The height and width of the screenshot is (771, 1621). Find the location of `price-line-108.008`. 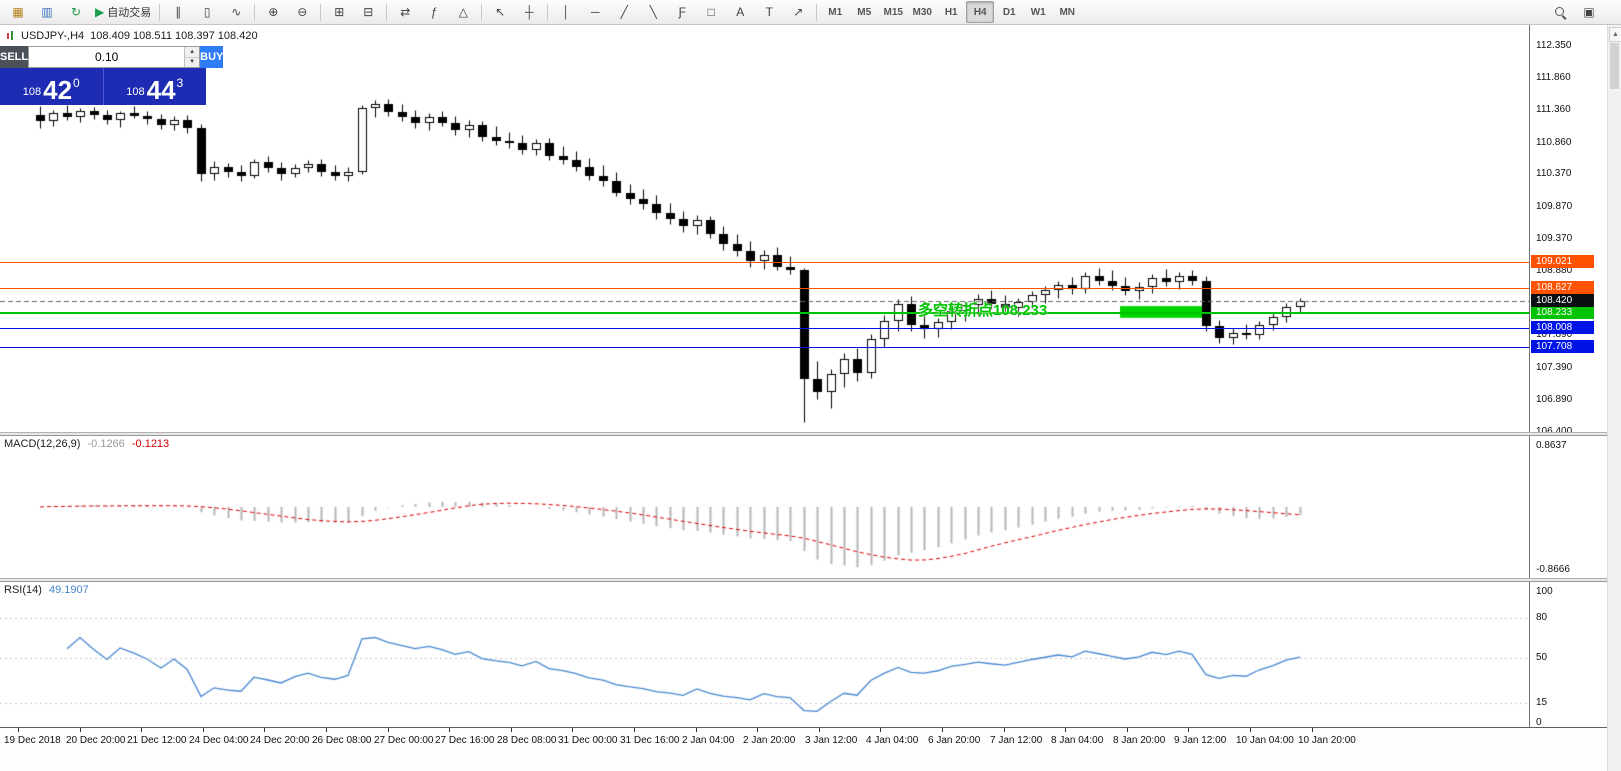

price-line-108.008 is located at coordinates (764, 328).